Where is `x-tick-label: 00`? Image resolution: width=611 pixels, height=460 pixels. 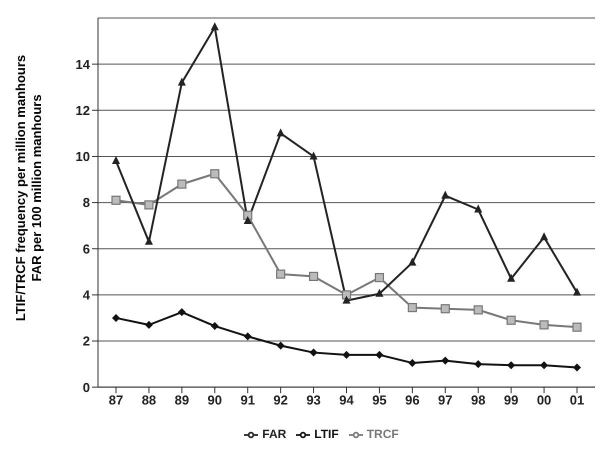 x-tick-label: 00 is located at coordinates (544, 400).